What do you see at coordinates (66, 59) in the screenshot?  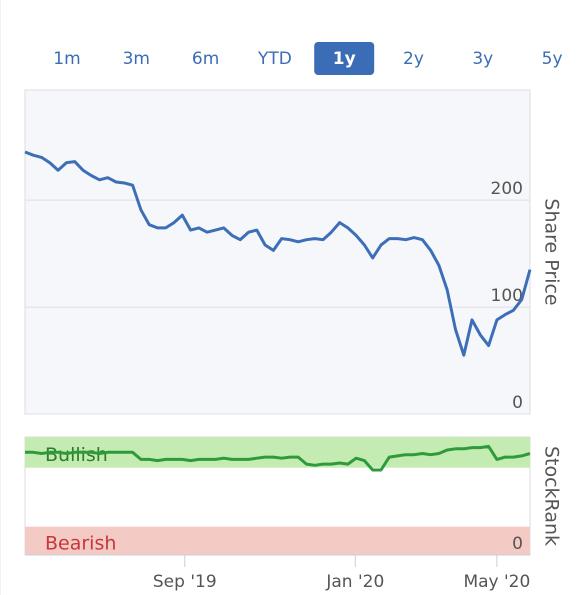 I see `tab: 1m` at bounding box center [66, 59].